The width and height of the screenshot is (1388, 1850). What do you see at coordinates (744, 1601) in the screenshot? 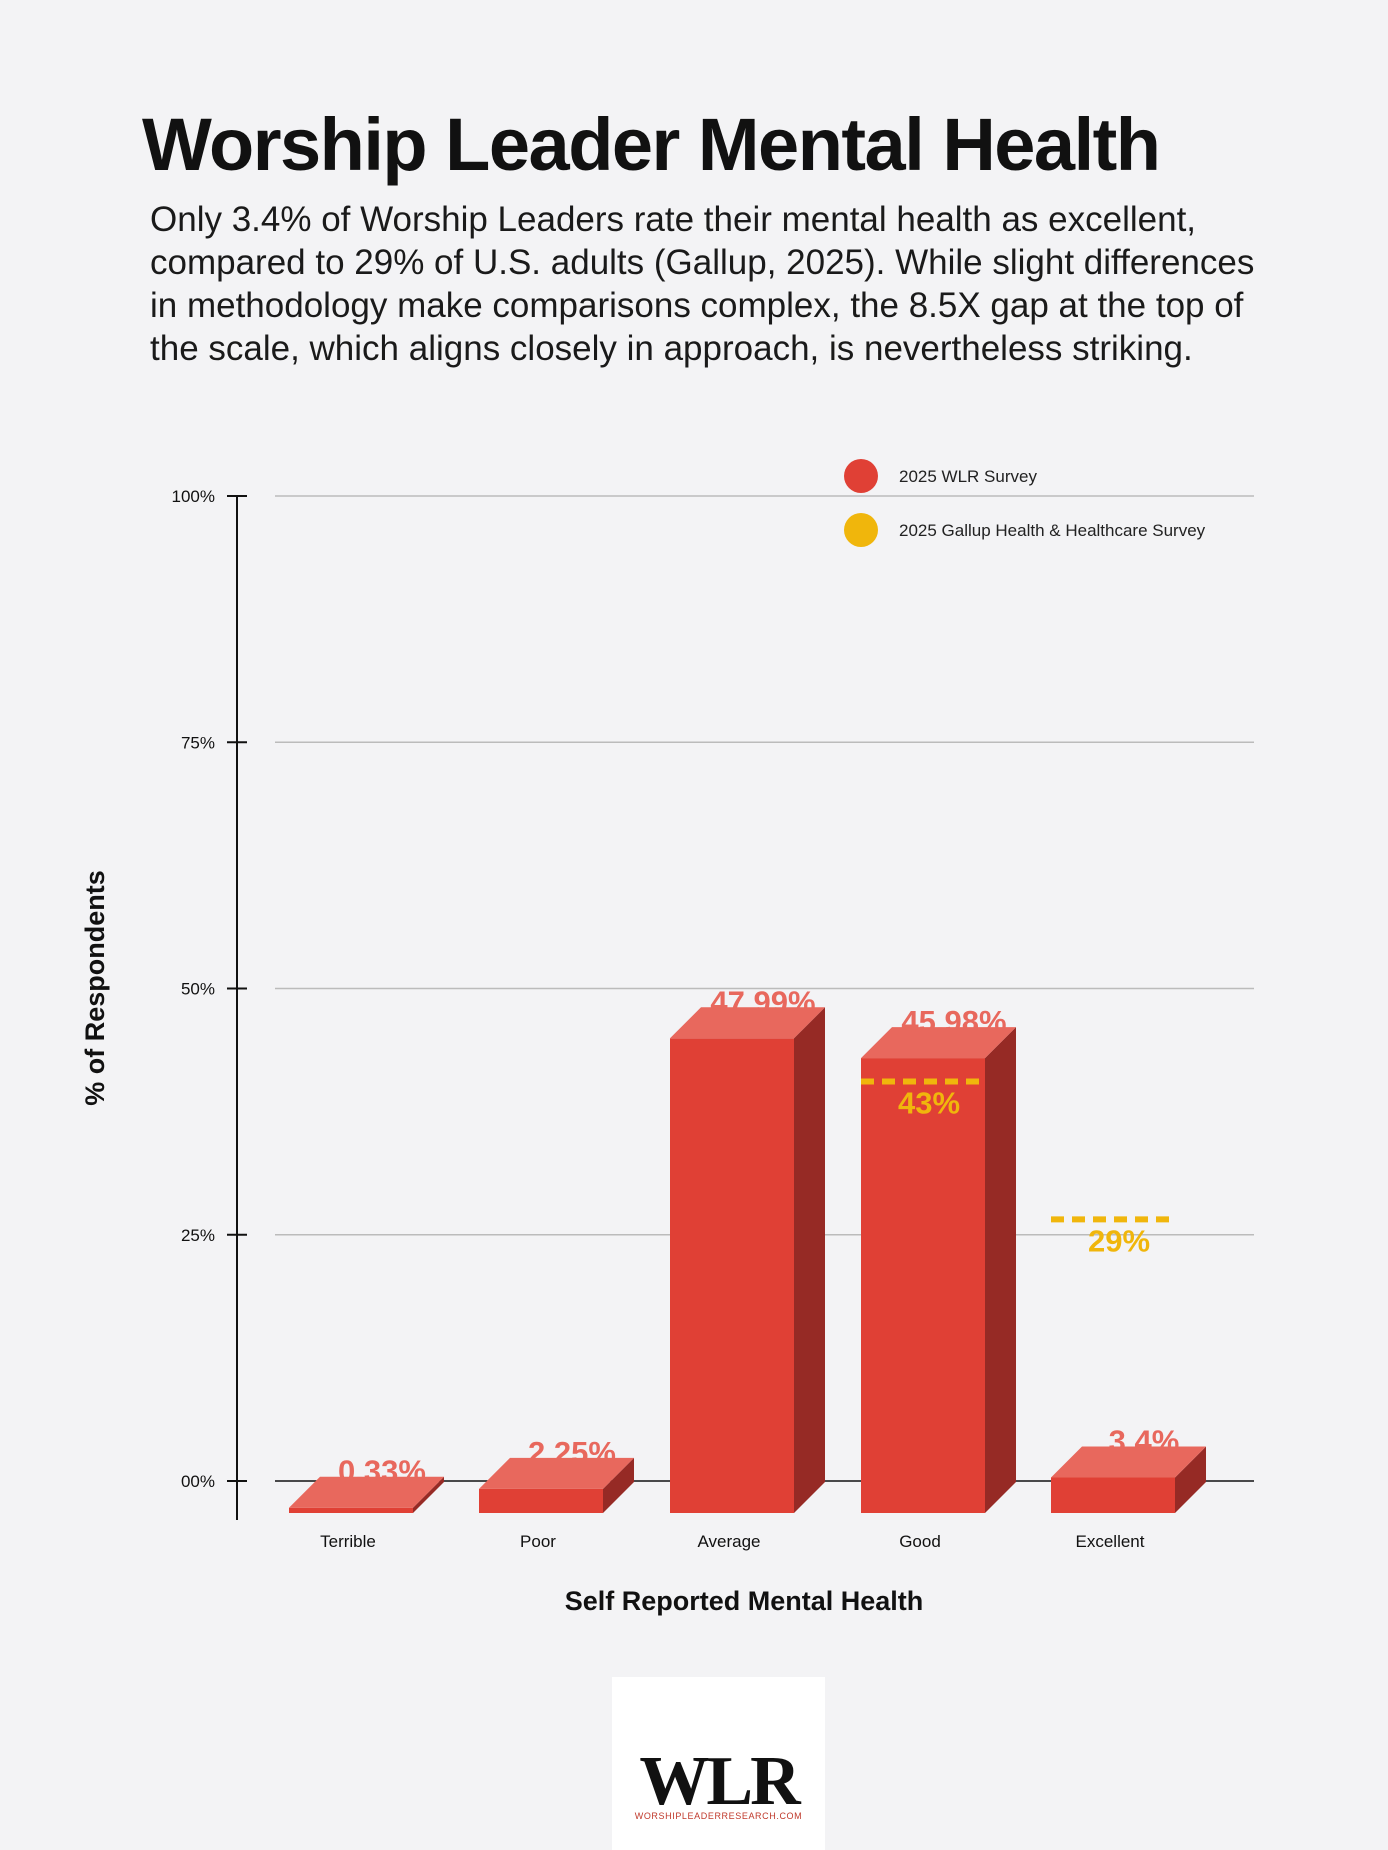
I see `x-axis-title: Self Reported Mental Health` at bounding box center [744, 1601].